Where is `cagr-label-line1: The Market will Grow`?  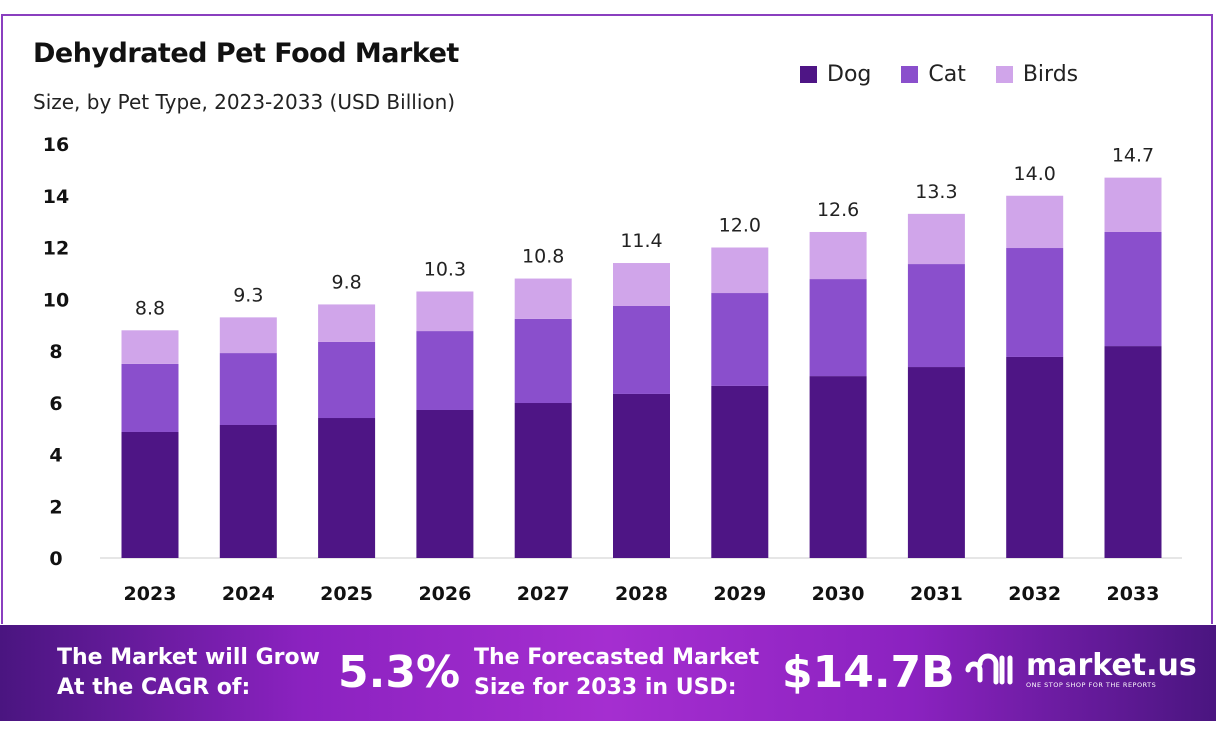
cagr-label-line1: The Market will Grow is located at coordinates (188, 657).